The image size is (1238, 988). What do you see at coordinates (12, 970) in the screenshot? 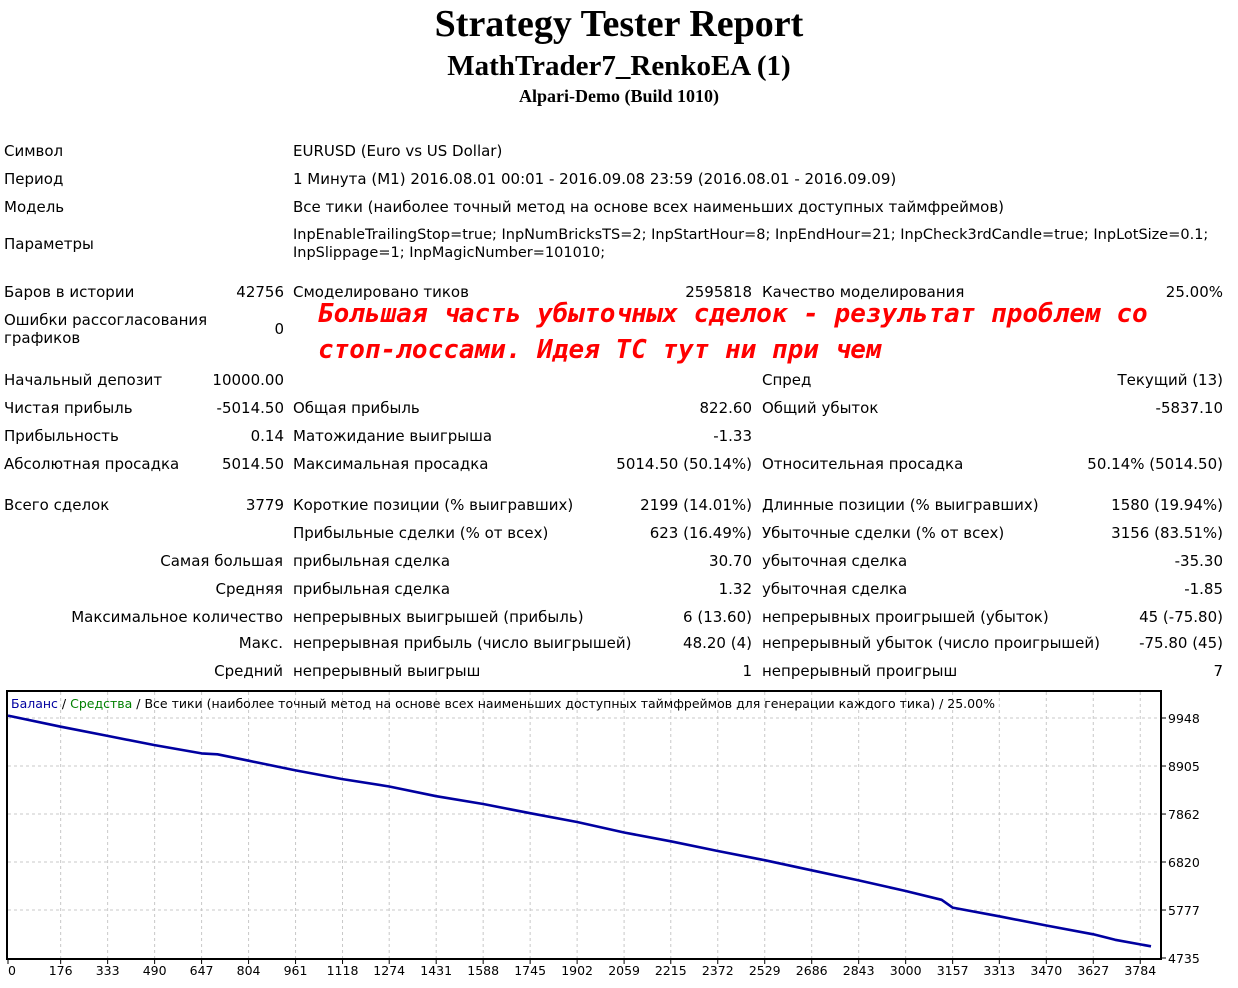
I see `x-tick-label: 0` at bounding box center [12, 970].